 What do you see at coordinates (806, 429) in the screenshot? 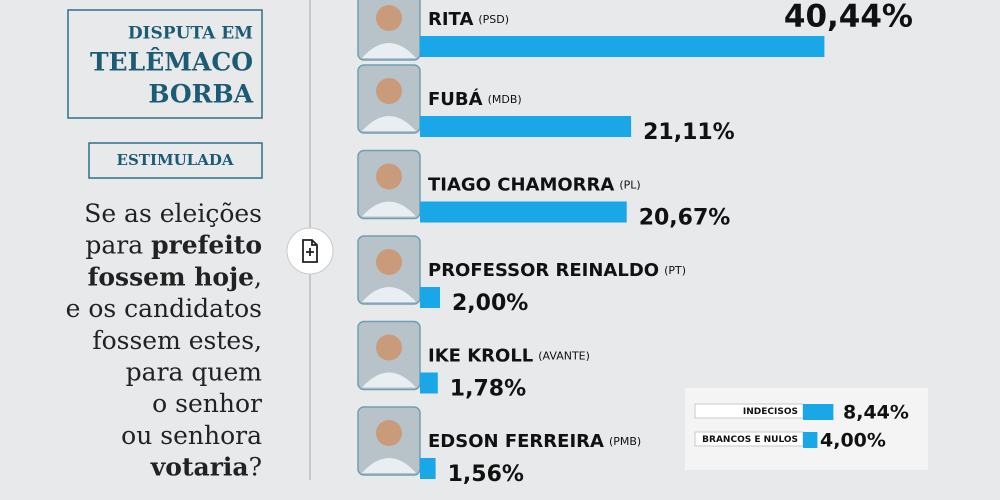
I see `others-box` at bounding box center [806, 429].